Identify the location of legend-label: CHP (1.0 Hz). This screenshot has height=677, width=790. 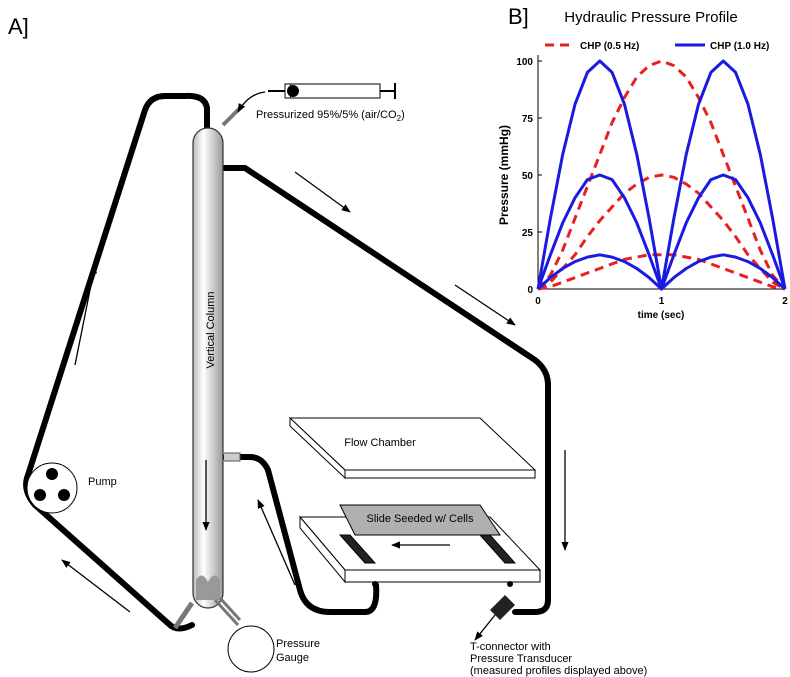
(739, 46).